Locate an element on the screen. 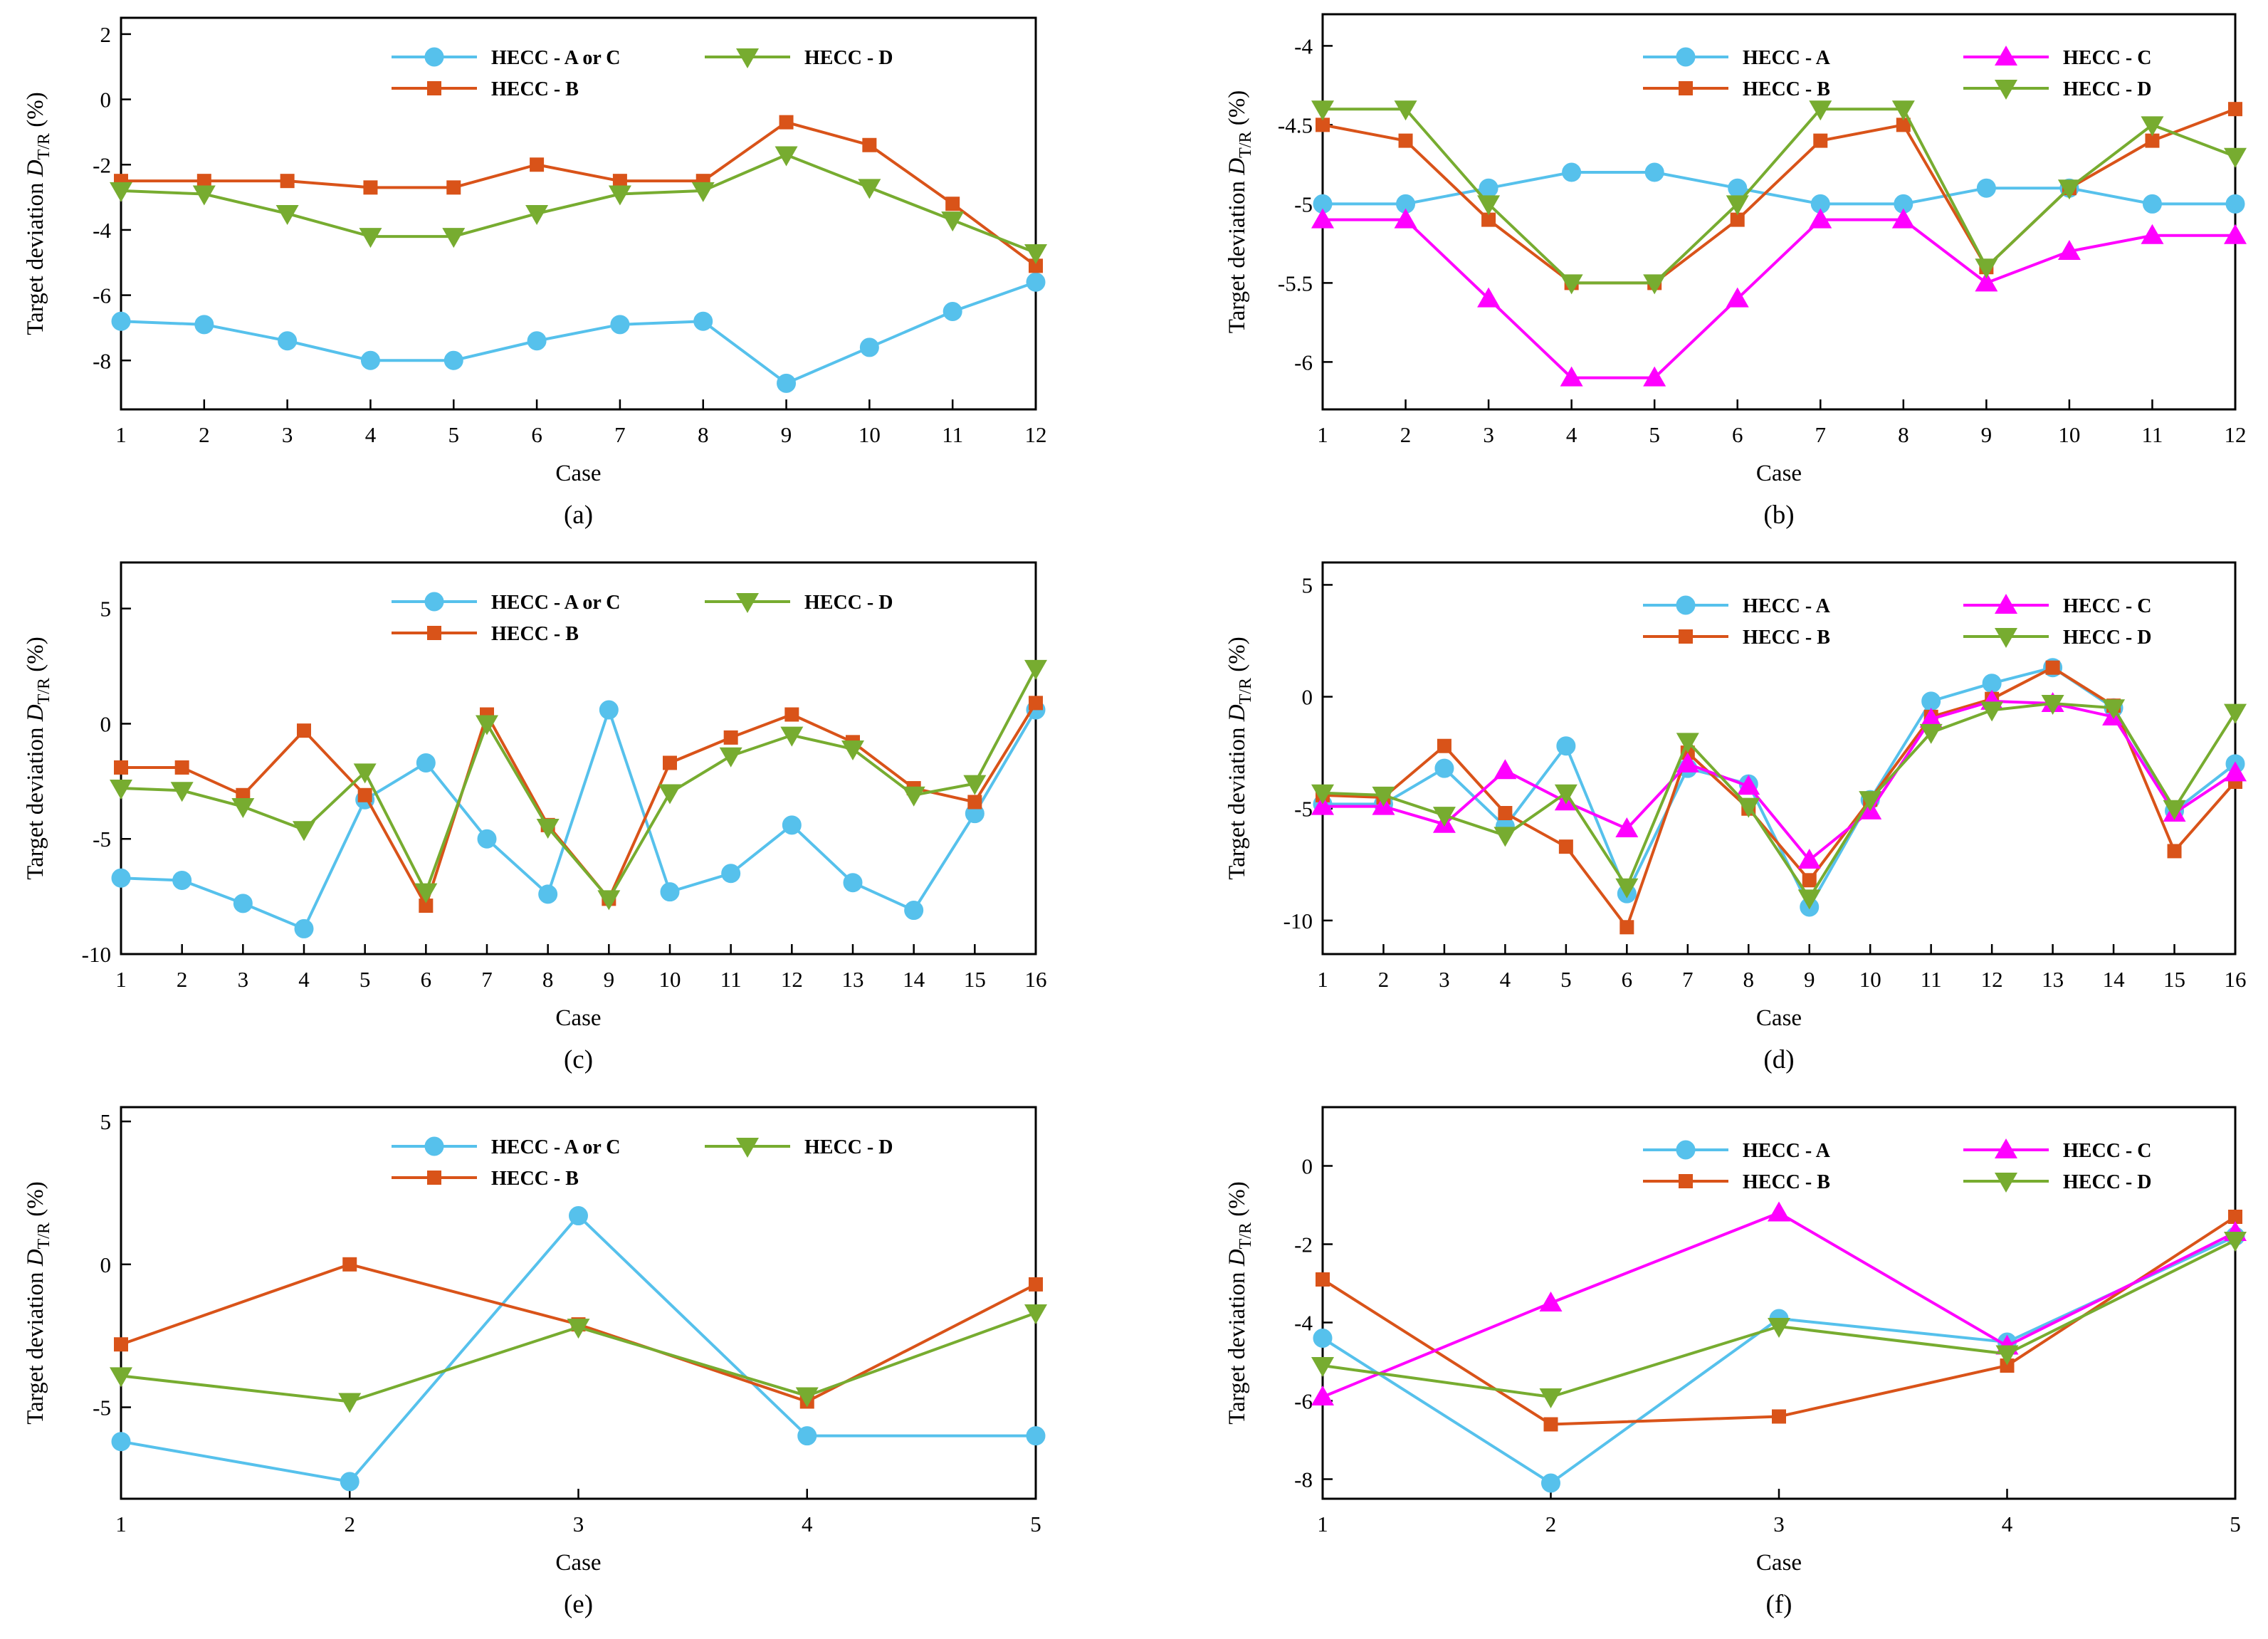 This screenshot has height=1639, width=2268. legend: HECC - A or C HECC - D HECC - B is located at coordinates (642, 73).